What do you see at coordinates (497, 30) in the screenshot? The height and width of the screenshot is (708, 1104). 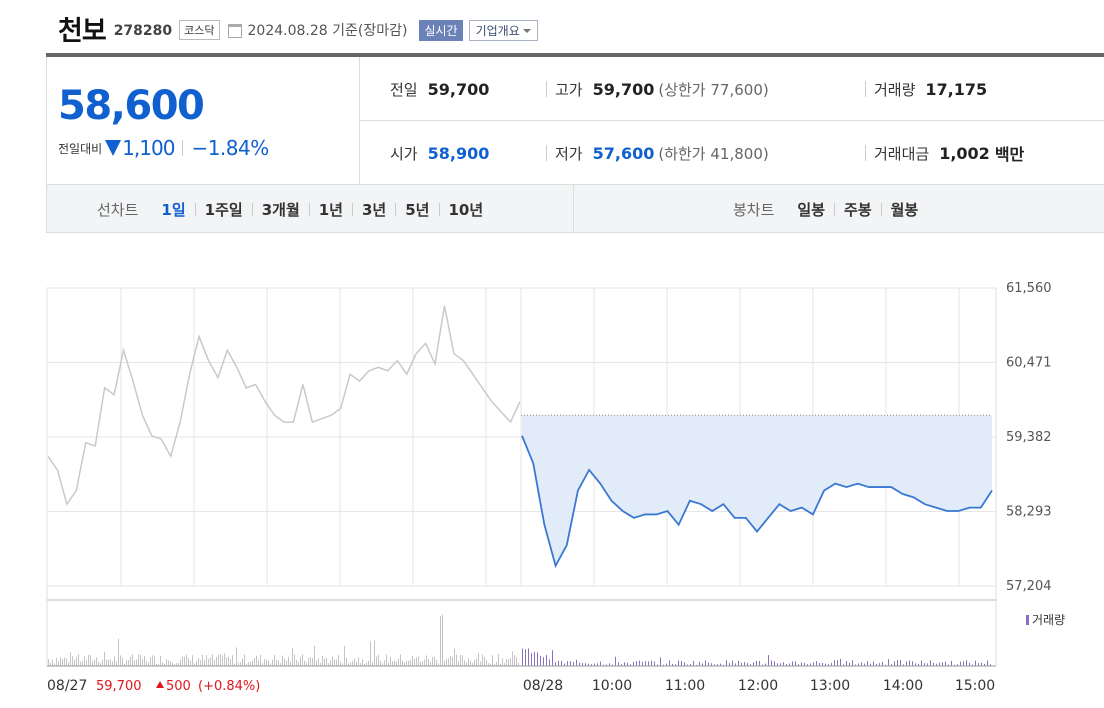 I see `company-overview-label: 기업개요` at bounding box center [497, 30].